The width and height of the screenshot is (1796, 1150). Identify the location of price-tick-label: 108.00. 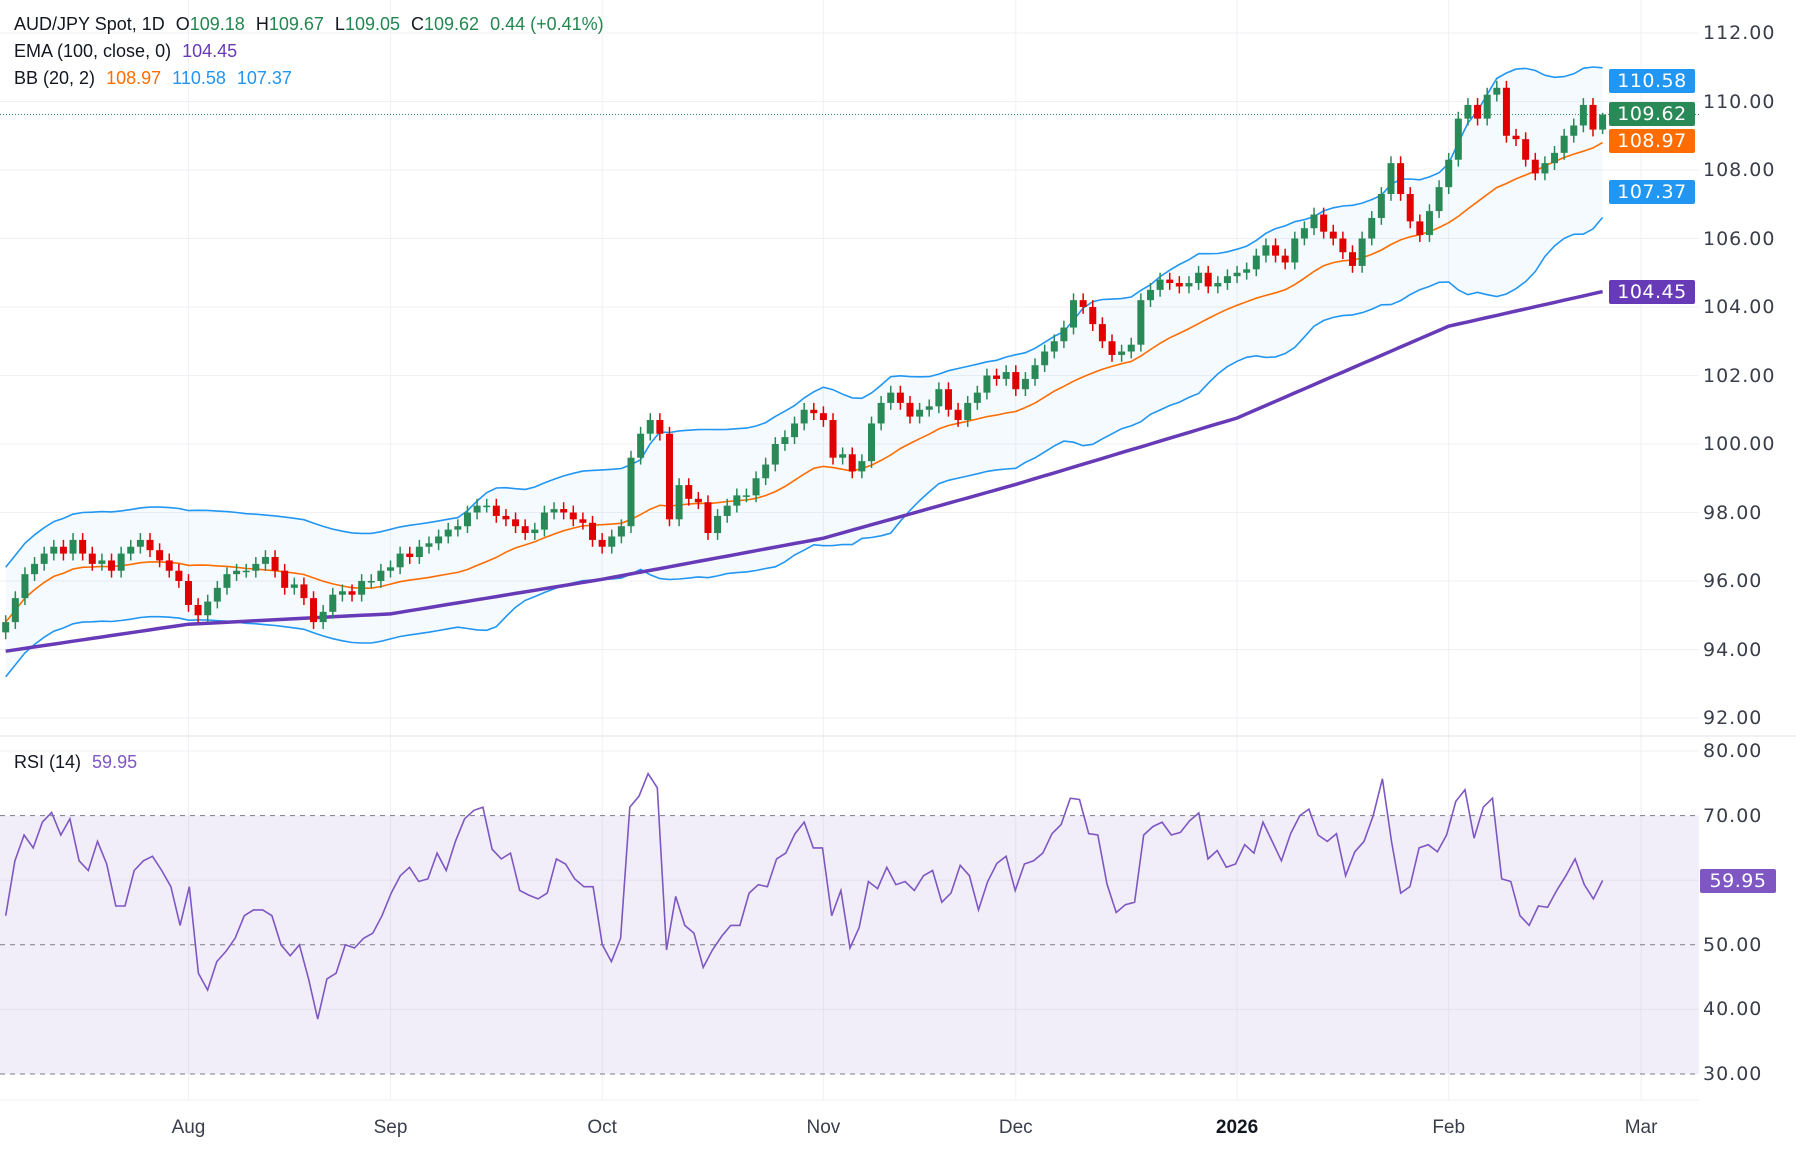
(1739, 170).